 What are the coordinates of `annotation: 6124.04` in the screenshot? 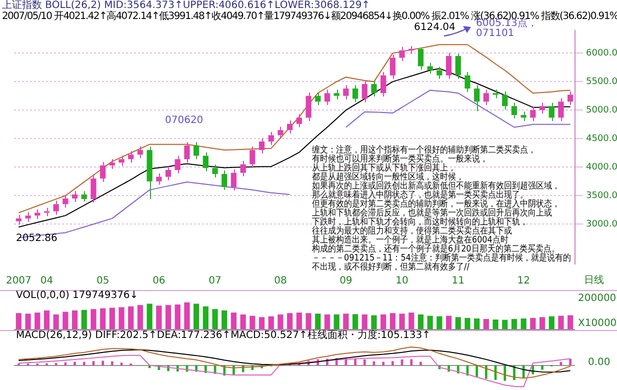 It's located at (435, 27).